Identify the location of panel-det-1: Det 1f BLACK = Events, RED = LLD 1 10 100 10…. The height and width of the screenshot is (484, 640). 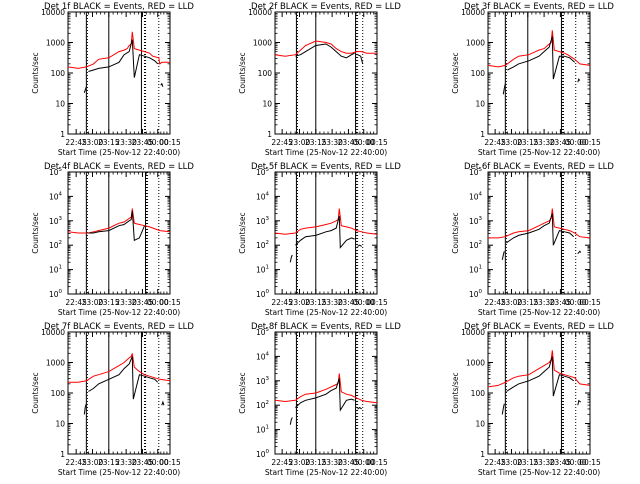
(112, 79).